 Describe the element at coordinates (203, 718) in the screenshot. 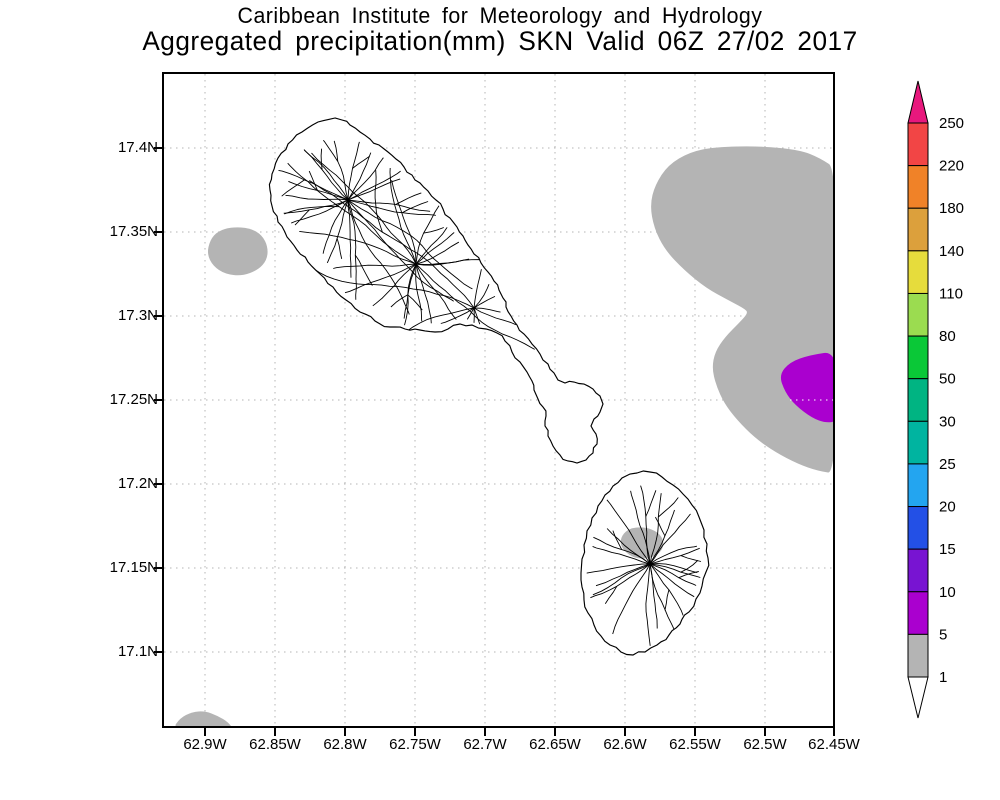

I see `precip-region-gray-south` at that location.